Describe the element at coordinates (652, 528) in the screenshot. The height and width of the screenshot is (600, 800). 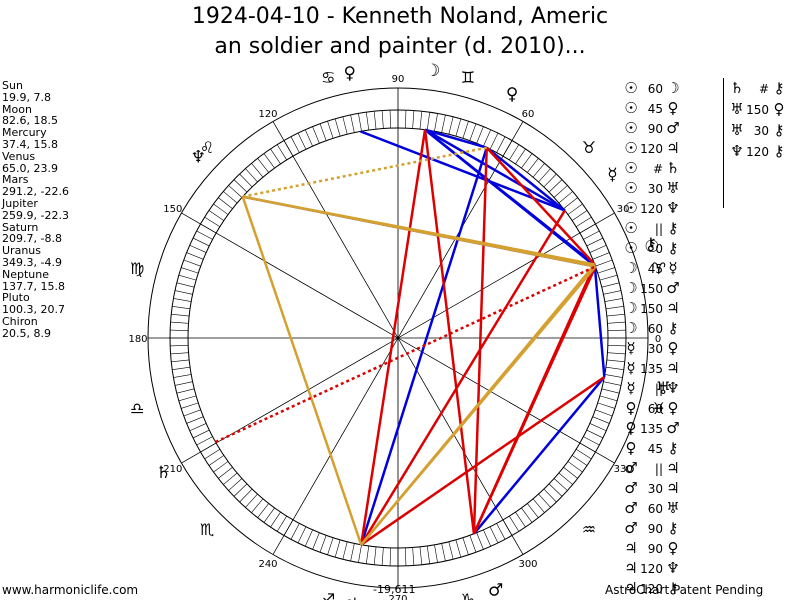
I see `aspect-row: ♂ 90 ⚷` at that location.